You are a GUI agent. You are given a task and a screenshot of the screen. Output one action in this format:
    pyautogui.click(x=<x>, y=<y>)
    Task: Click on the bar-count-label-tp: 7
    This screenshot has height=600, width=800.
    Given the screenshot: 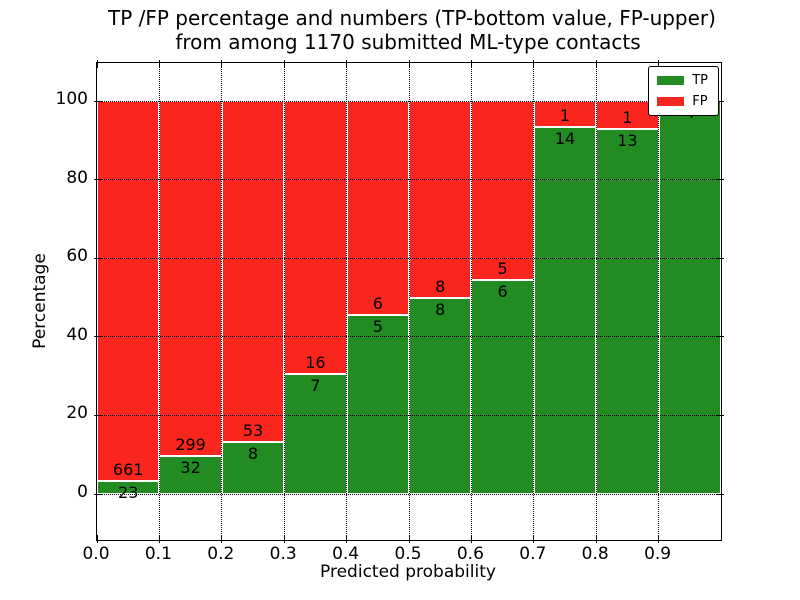 What is the action you would take?
    pyautogui.click(x=315, y=386)
    